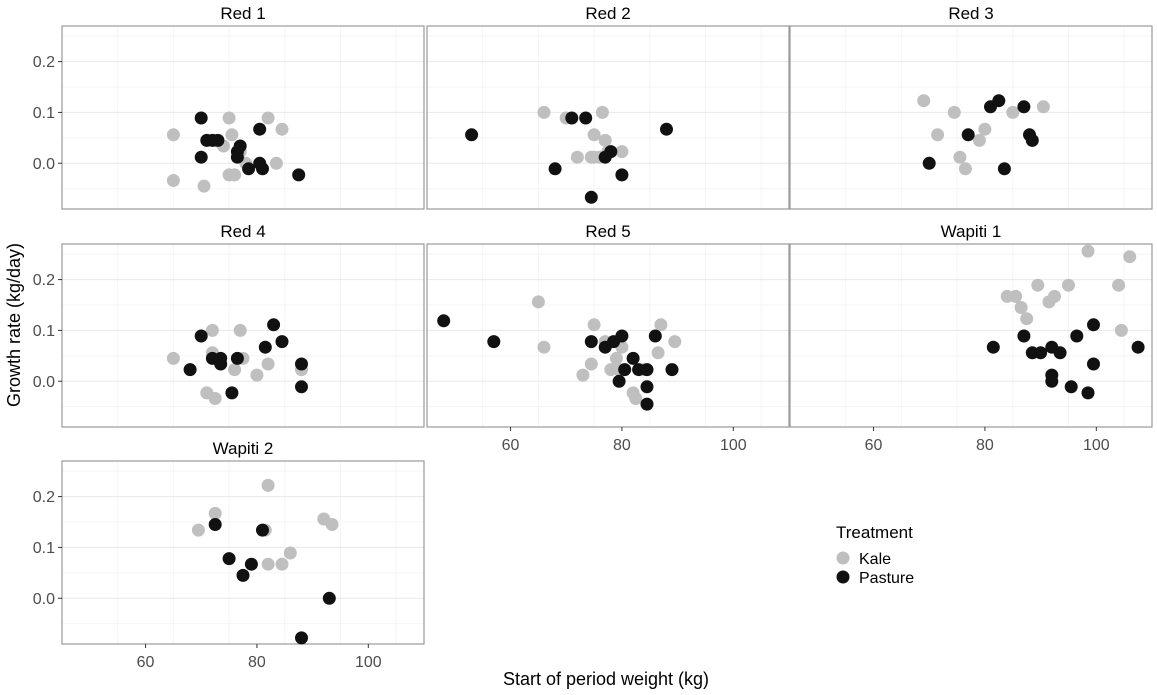  What do you see at coordinates (886, 578) in the screenshot?
I see `legend-pasture-label: Pasture` at bounding box center [886, 578].